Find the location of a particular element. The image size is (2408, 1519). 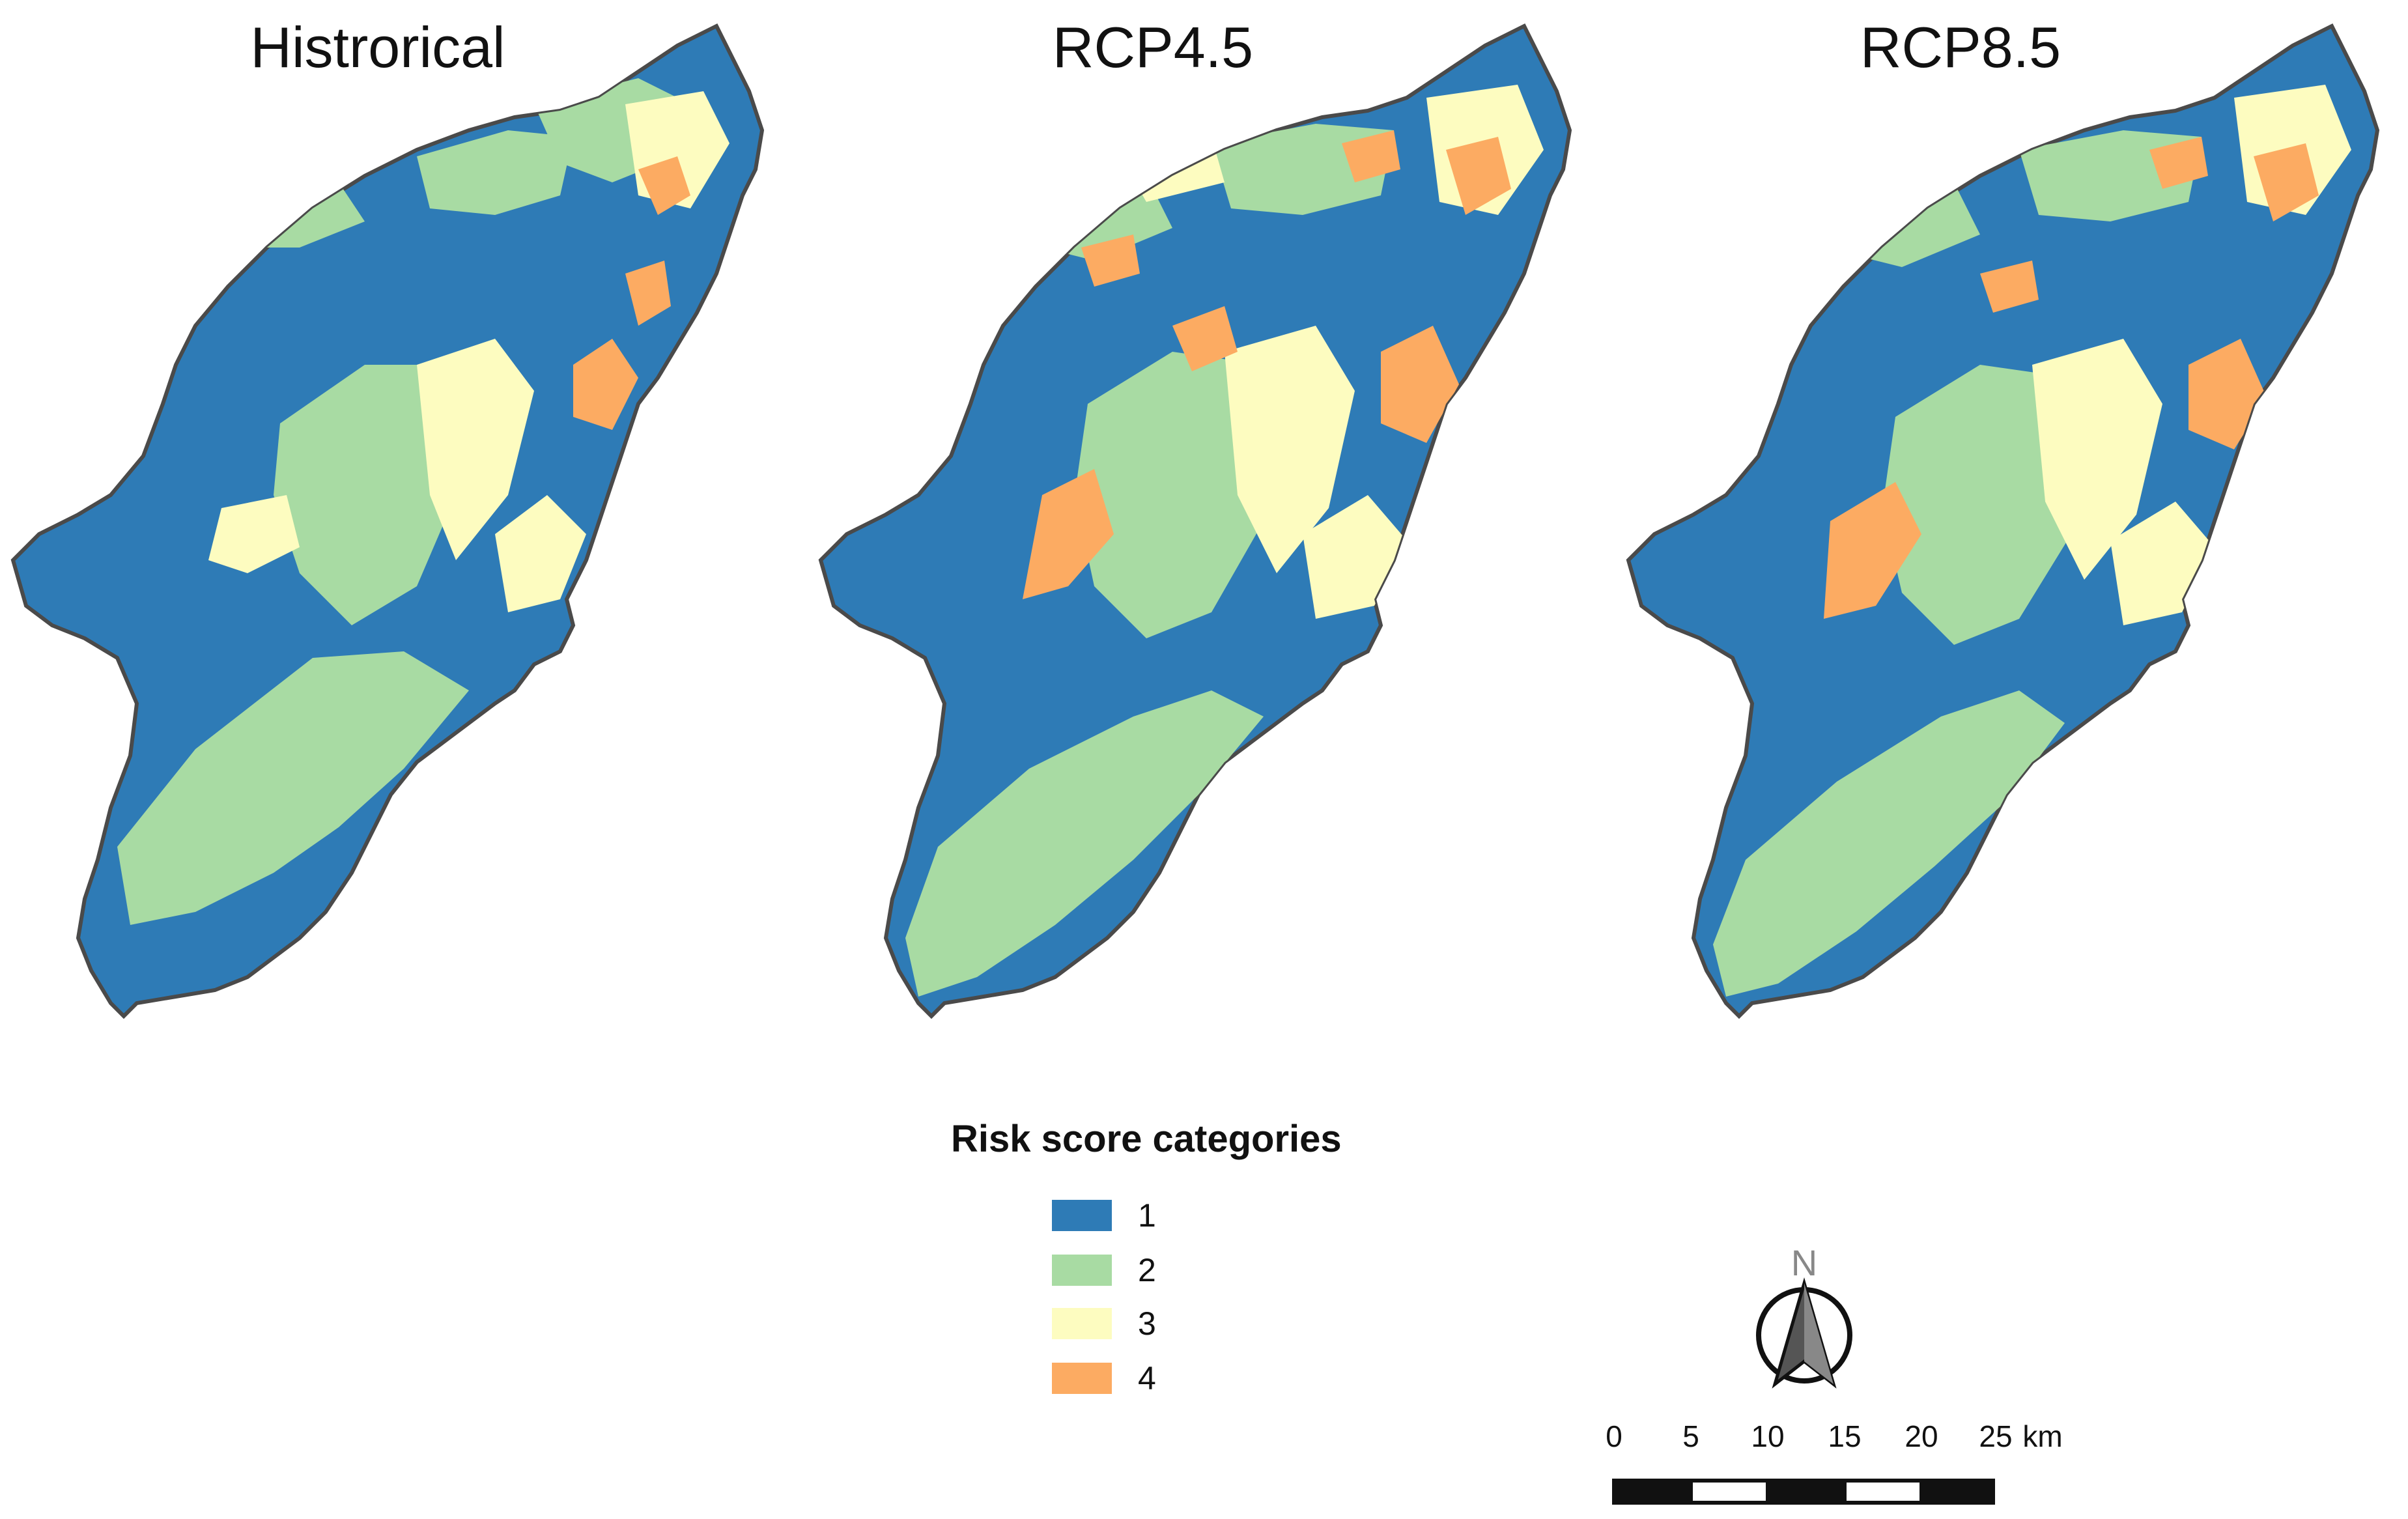

panel-title-rcp45: RCP4.5 is located at coordinates (1153, 47).